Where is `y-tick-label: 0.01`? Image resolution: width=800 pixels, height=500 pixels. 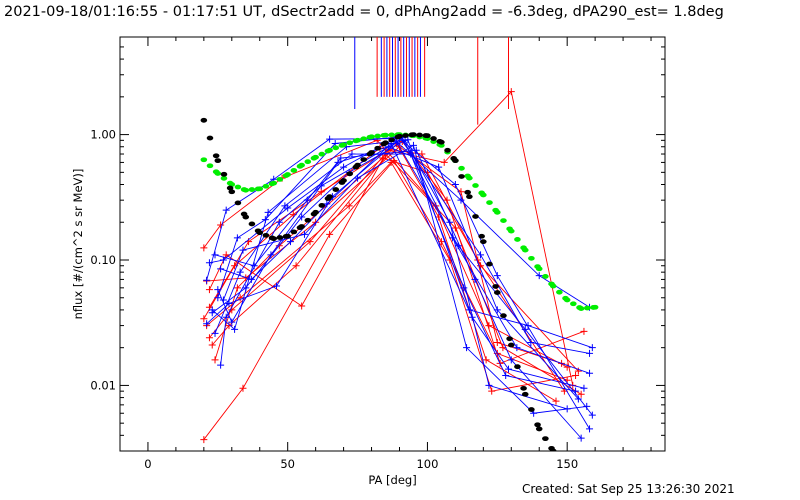 y-tick-label: 0.01 is located at coordinates (103, 385).